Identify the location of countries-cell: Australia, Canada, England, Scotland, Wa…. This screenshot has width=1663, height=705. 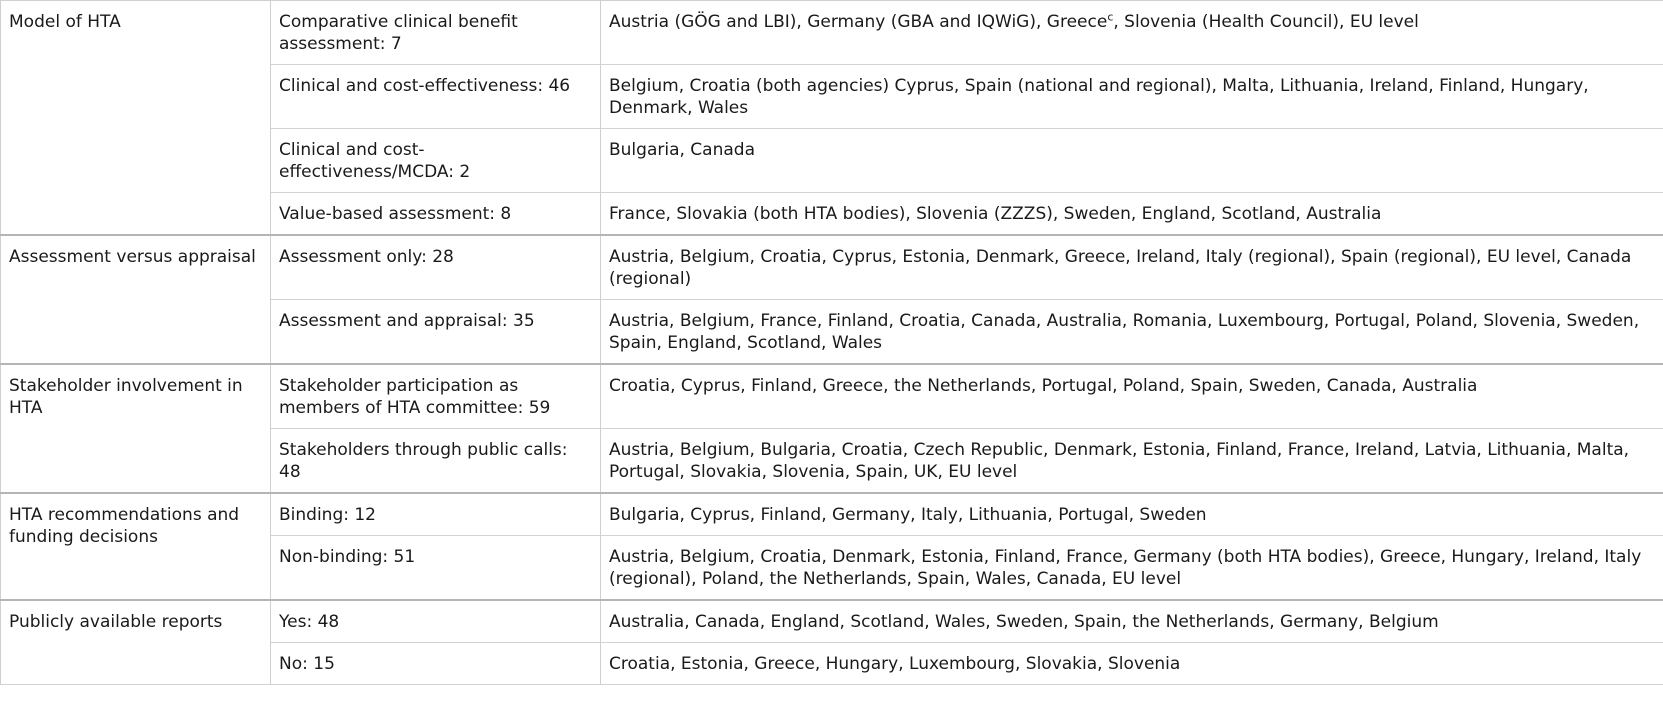
(1131, 621).